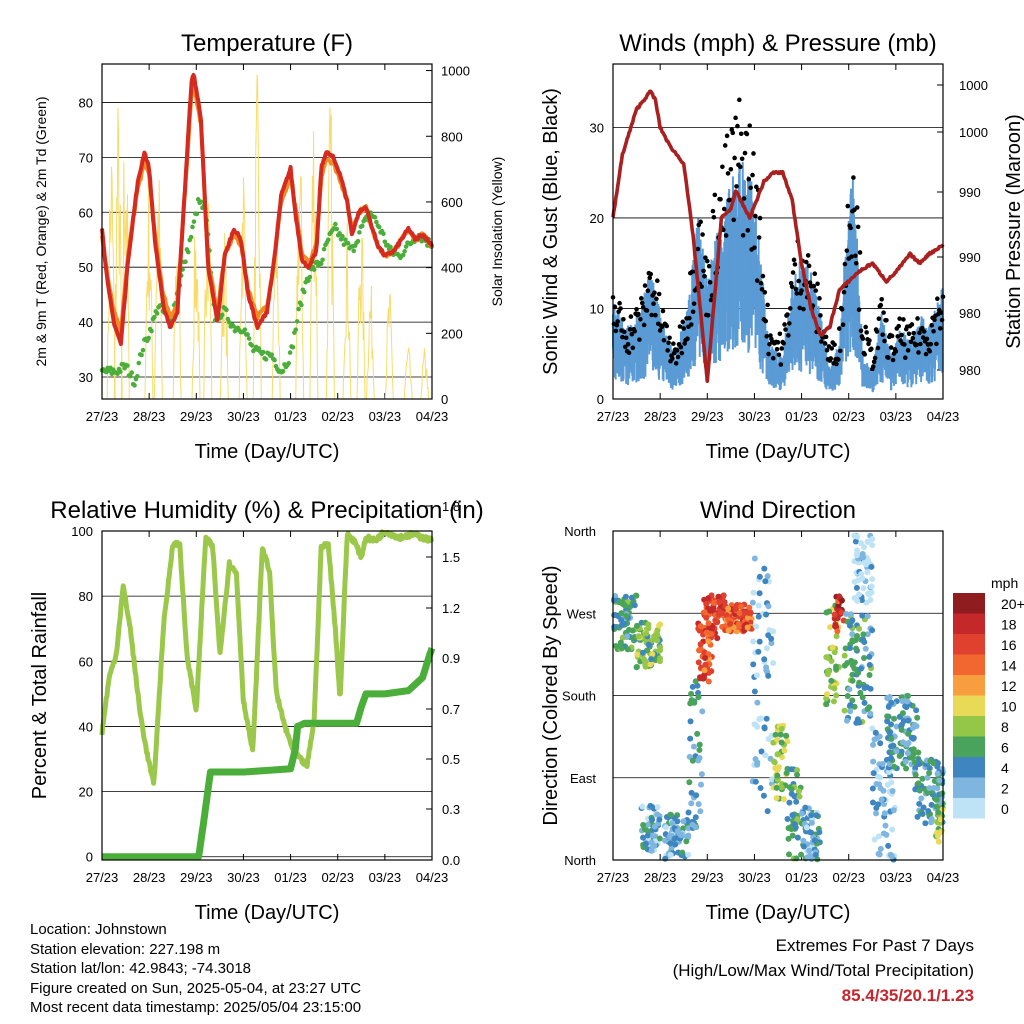 This screenshot has height=1024, width=1024. What do you see at coordinates (86, 596) in the screenshot?
I see `y-tick-label: 80` at bounding box center [86, 596].